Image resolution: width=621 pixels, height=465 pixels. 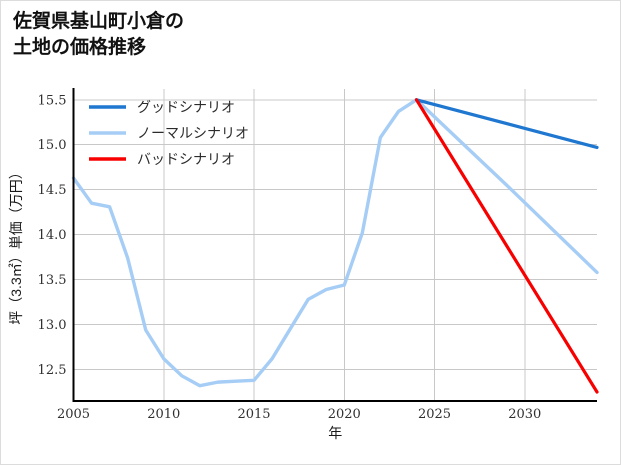 I want to click on y-tick-label: 13.5, so click(x=52, y=280).